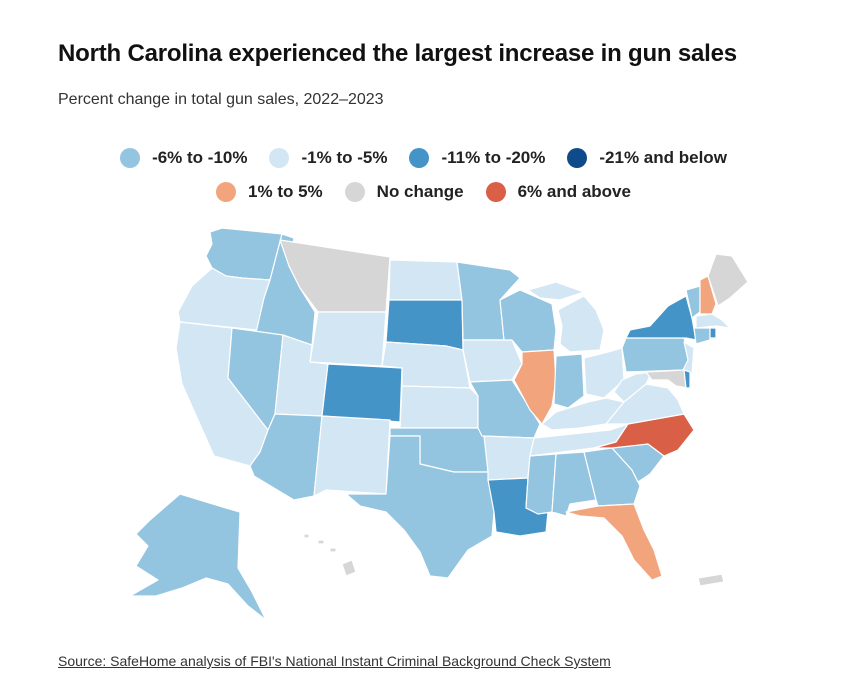 Image resolution: width=847 pixels, height=695 pixels. I want to click on state-ar, so click(509, 458).